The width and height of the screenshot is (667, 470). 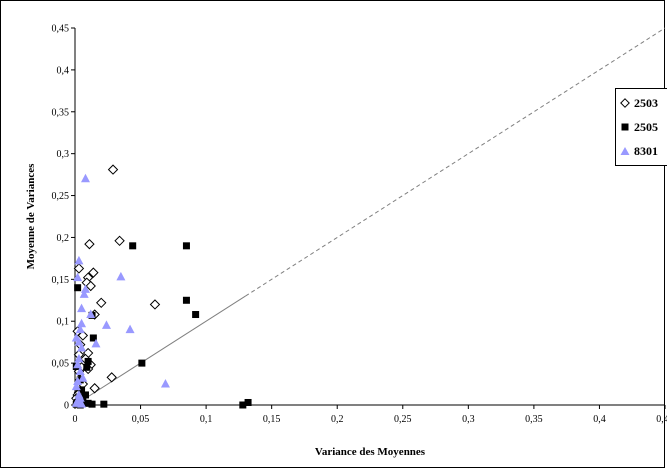 I want to click on y-tick-label: 0,1, so click(x=63, y=322).